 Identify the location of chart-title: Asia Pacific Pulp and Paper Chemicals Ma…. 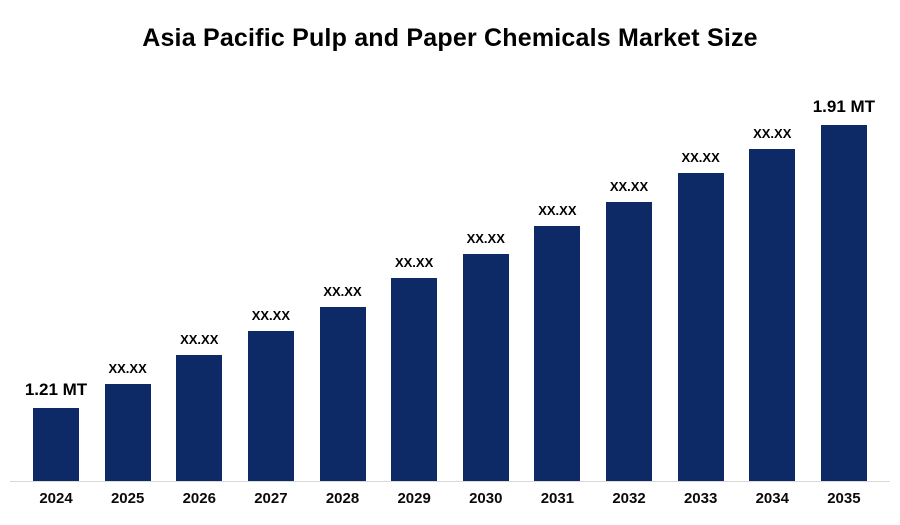
(450, 38).